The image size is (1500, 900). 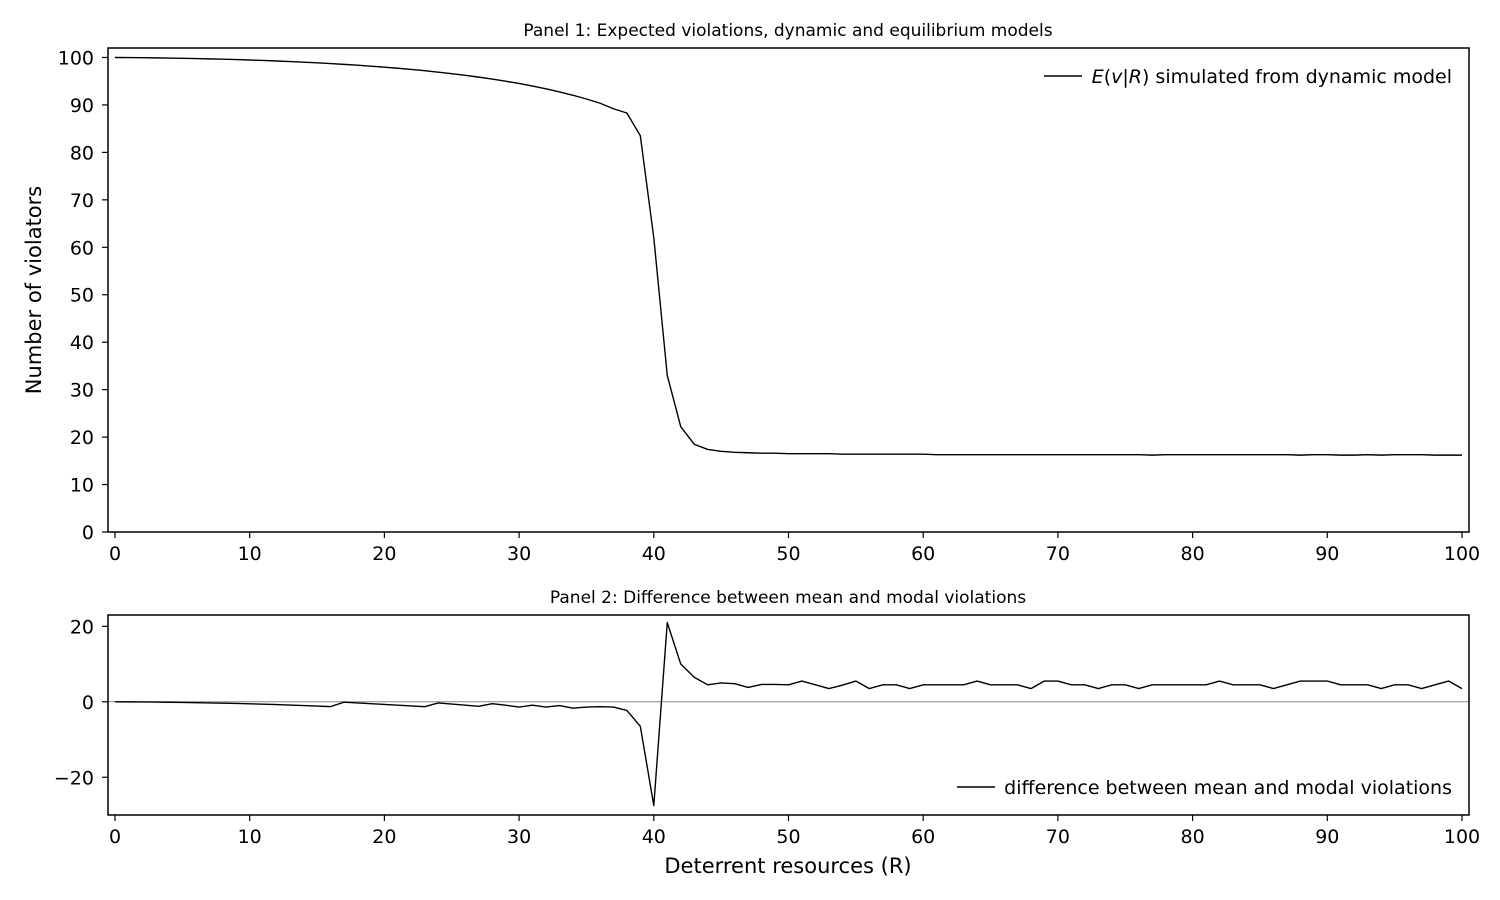 What do you see at coordinates (1462, 837) in the screenshot?
I see `panel-2-x-tick-label: 100` at bounding box center [1462, 837].